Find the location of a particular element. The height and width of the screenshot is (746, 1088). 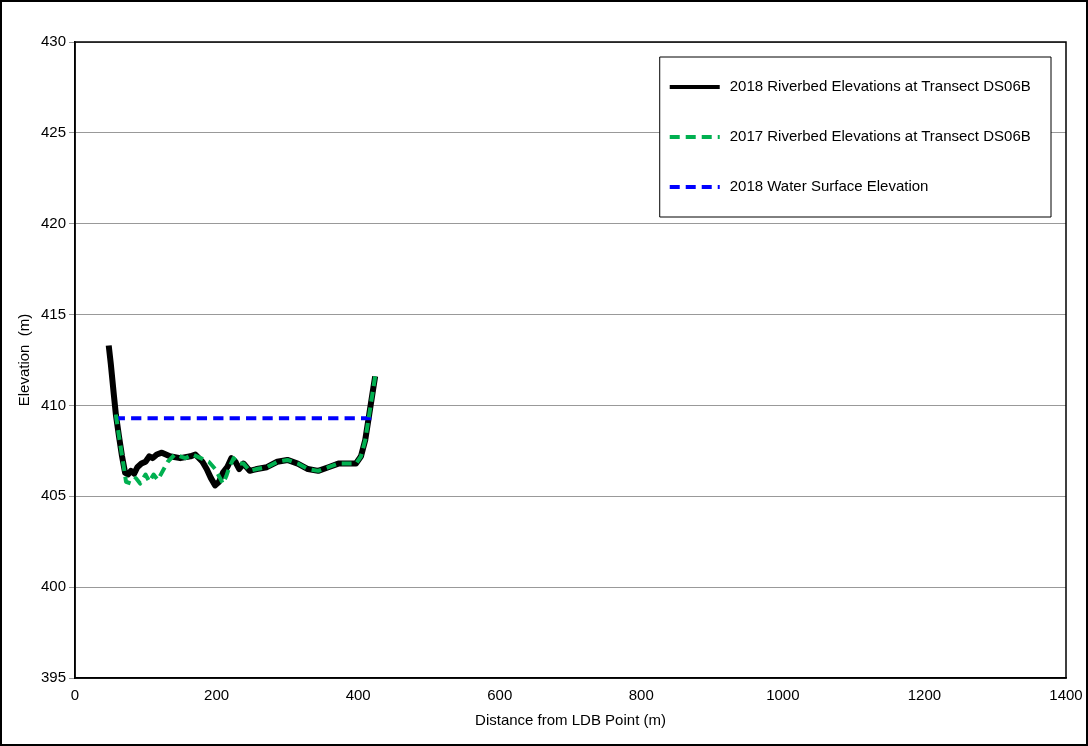

x-tick-label: 1200 is located at coordinates (924, 695).